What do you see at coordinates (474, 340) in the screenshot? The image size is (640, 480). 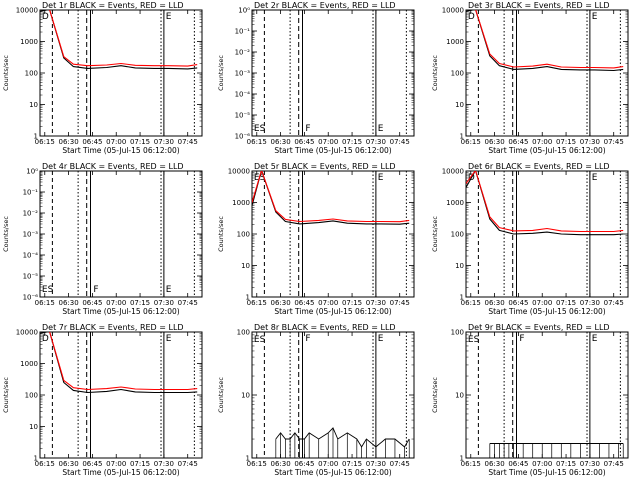 I see `interval-marker-label: ES` at bounding box center [474, 340].